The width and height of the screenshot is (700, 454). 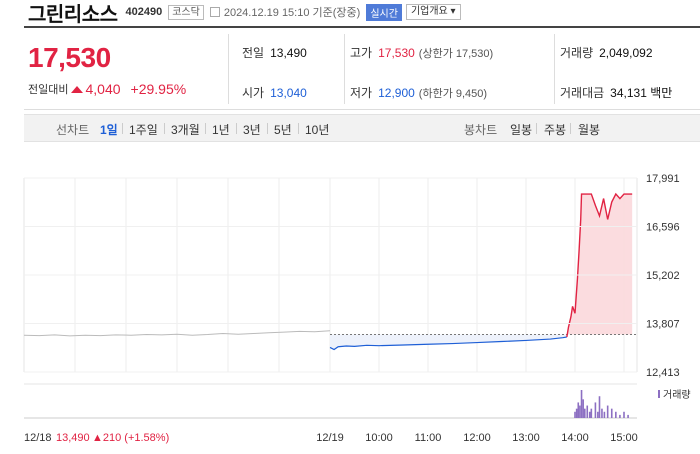 What do you see at coordinates (362, 128) in the screenshot?
I see `chart-period-tabs: 선차트 1일 1주일 3개월 1년 3년 5년 10년 봉차트 일봉 주봉 월봉` at bounding box center [362, 128].